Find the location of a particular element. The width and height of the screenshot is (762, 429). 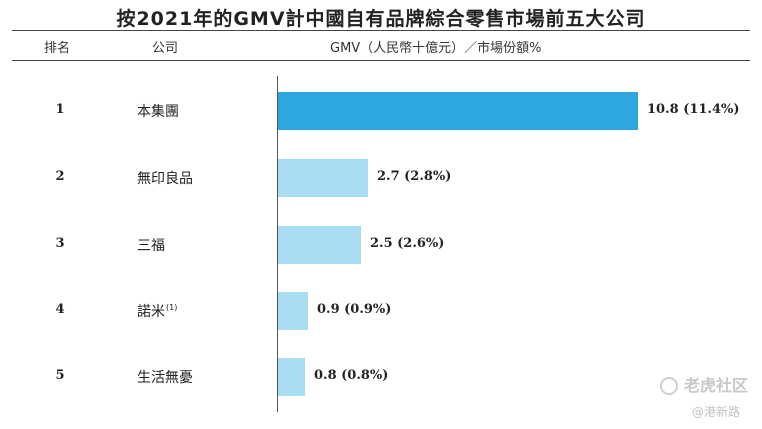

tiger-logo-icon is located at coordinates (668, 386).